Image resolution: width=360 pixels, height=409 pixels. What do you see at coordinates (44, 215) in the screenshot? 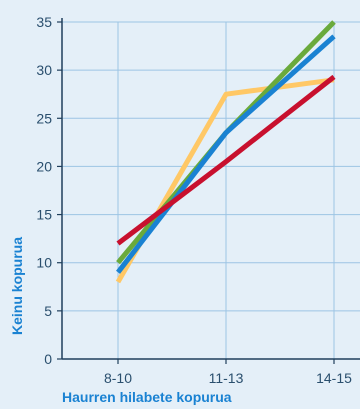
I see `y-tick-label-15: 15` at bounding box center [44, 215].